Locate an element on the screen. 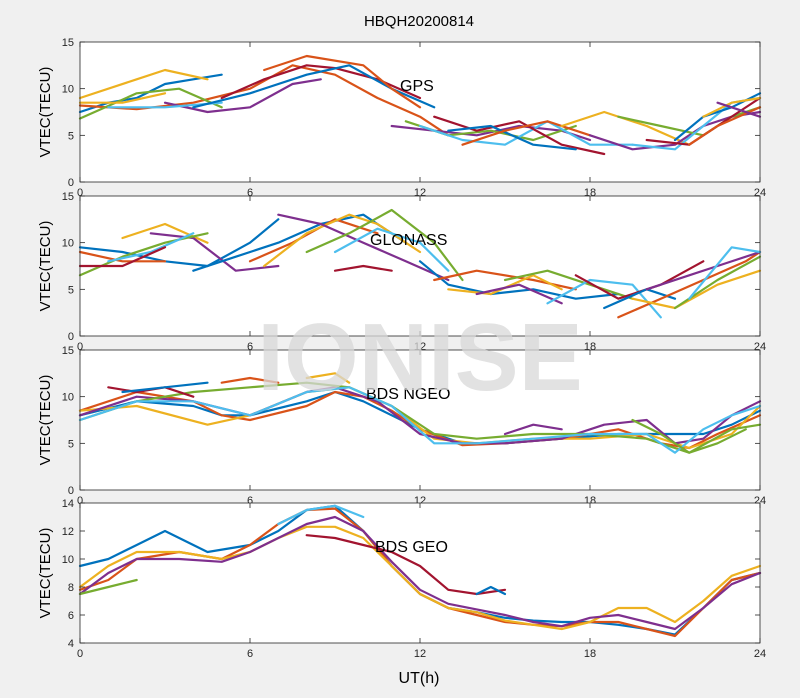  x-axis-label: UT(h) is located at coordinates (419, 678).